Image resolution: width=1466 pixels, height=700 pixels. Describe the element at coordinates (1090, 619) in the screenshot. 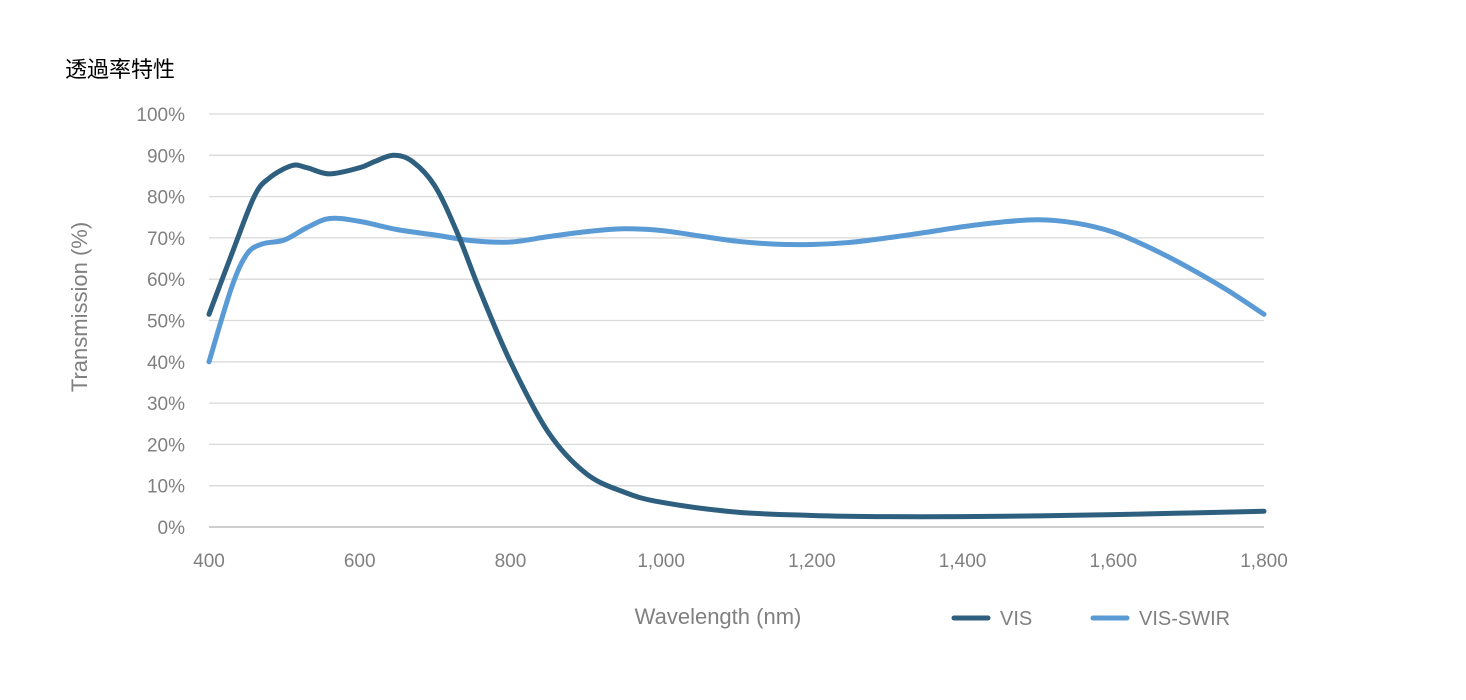

I see `legend: VIS VIS-SWIR` at that location.